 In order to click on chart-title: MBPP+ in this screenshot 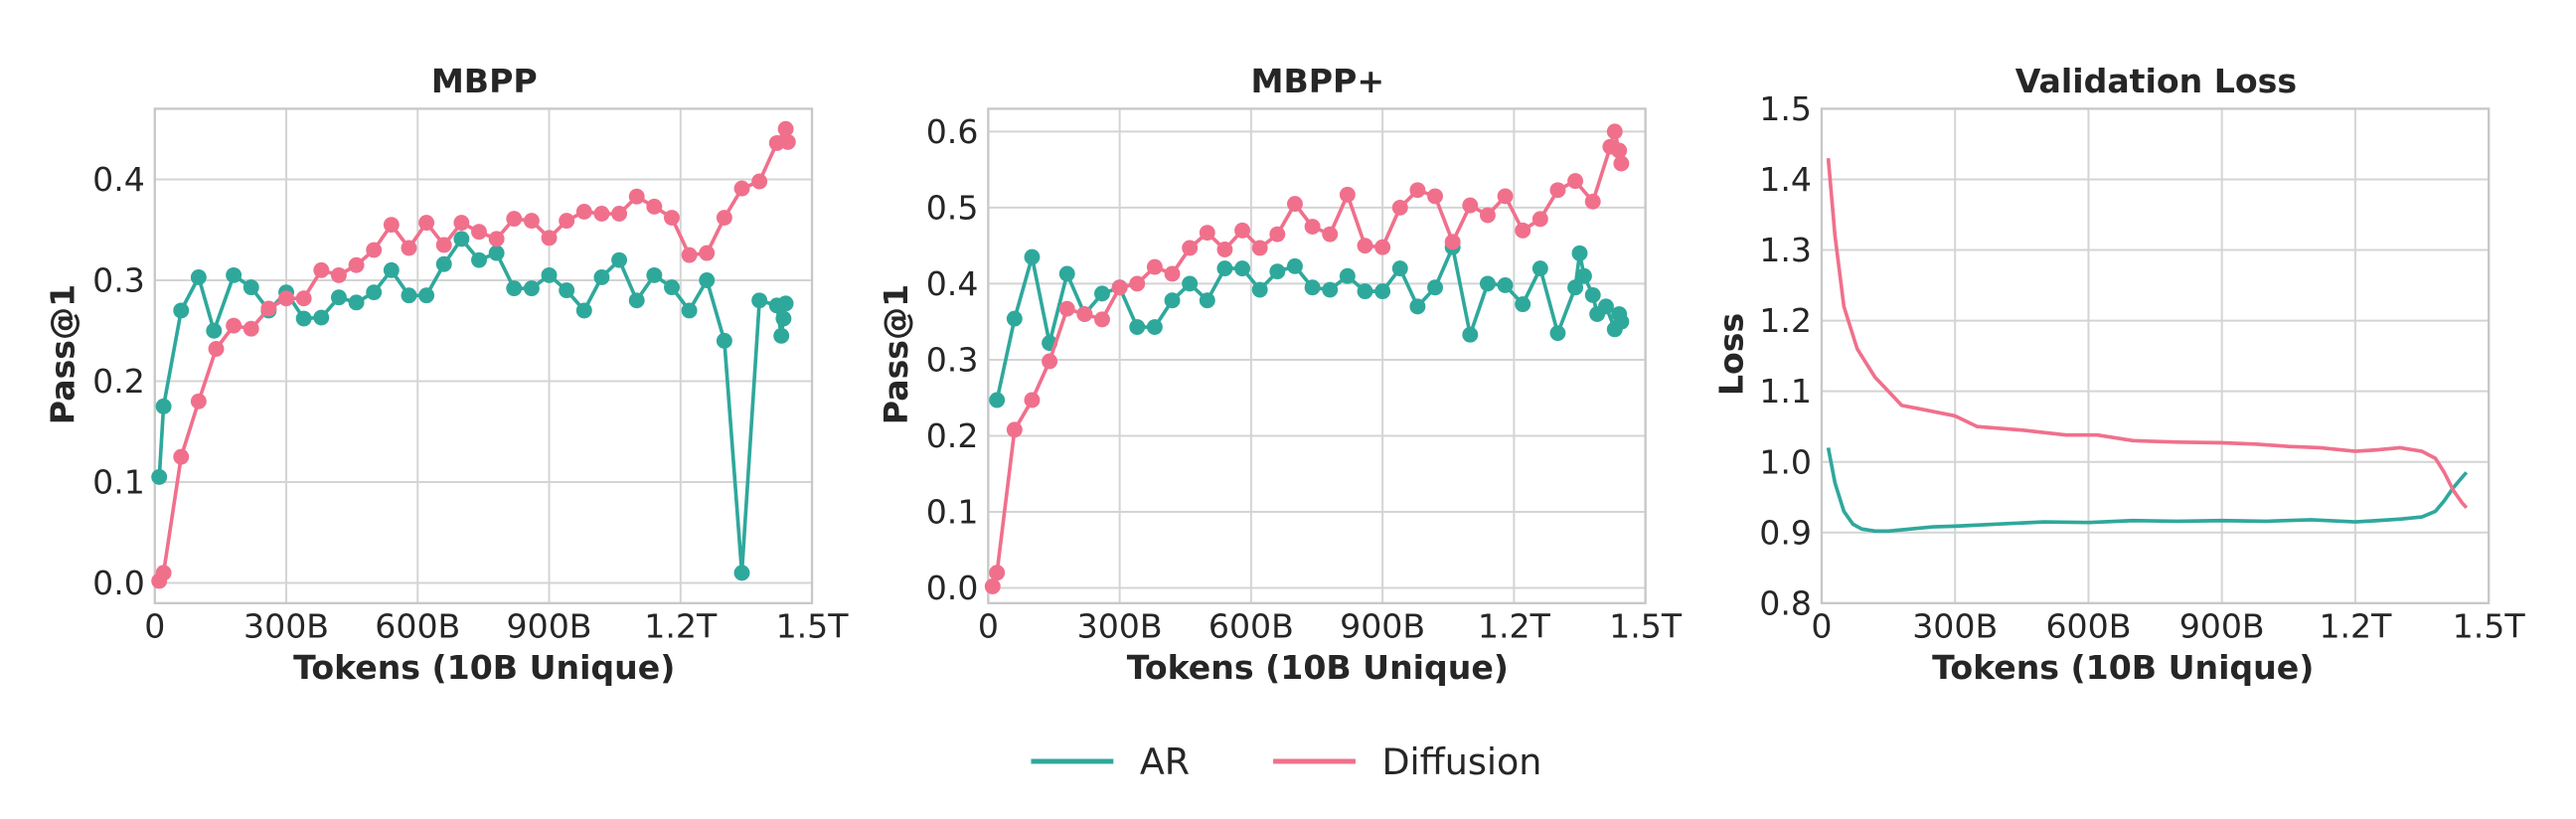, I will do `click(1318, 81)`.